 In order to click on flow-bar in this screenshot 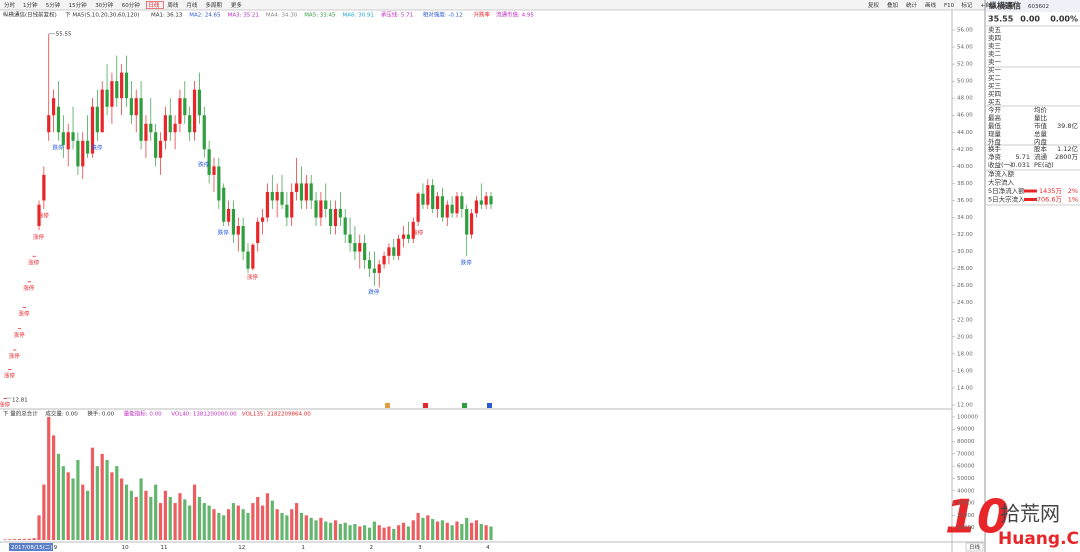, I will do `click(1030, 191)`.